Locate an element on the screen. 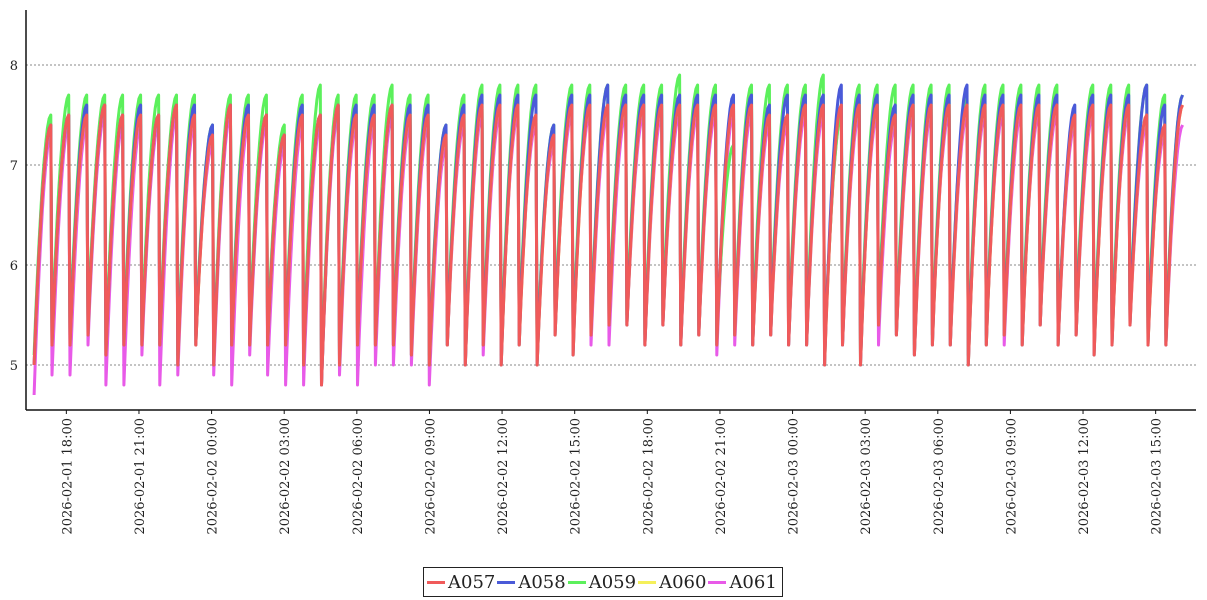 The image size is (1207, 600). legend: A057 A058 A059 A060 A061 is located at coordinates (603, 582).